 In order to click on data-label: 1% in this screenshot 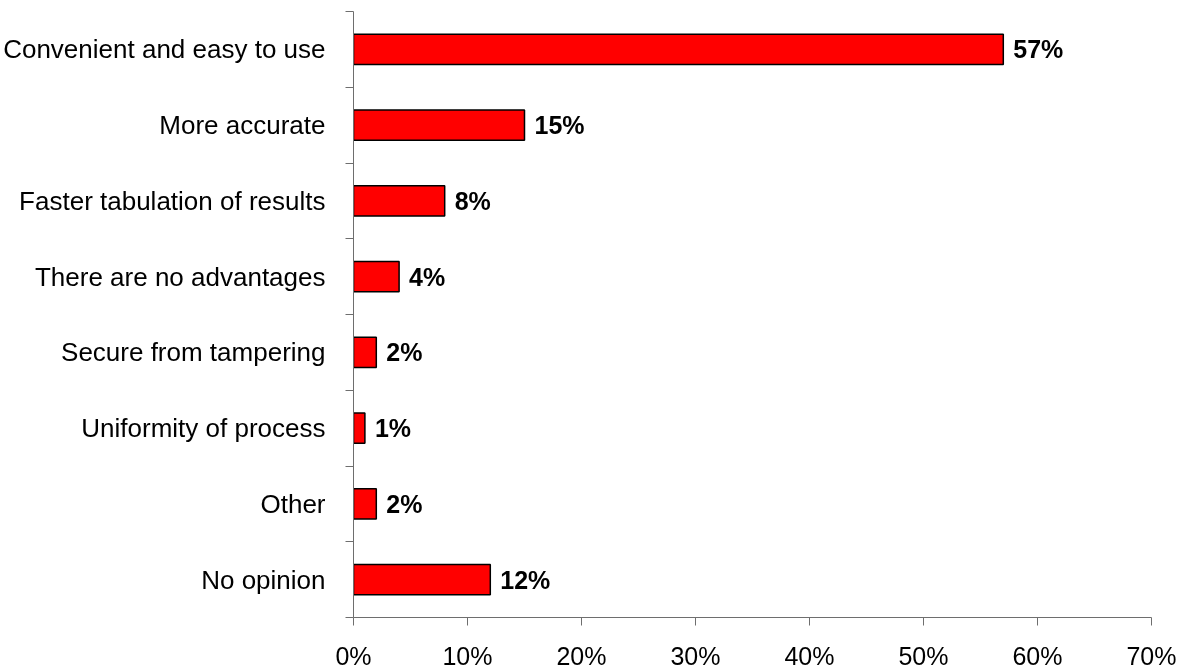, I will do `click(393, 428)`.